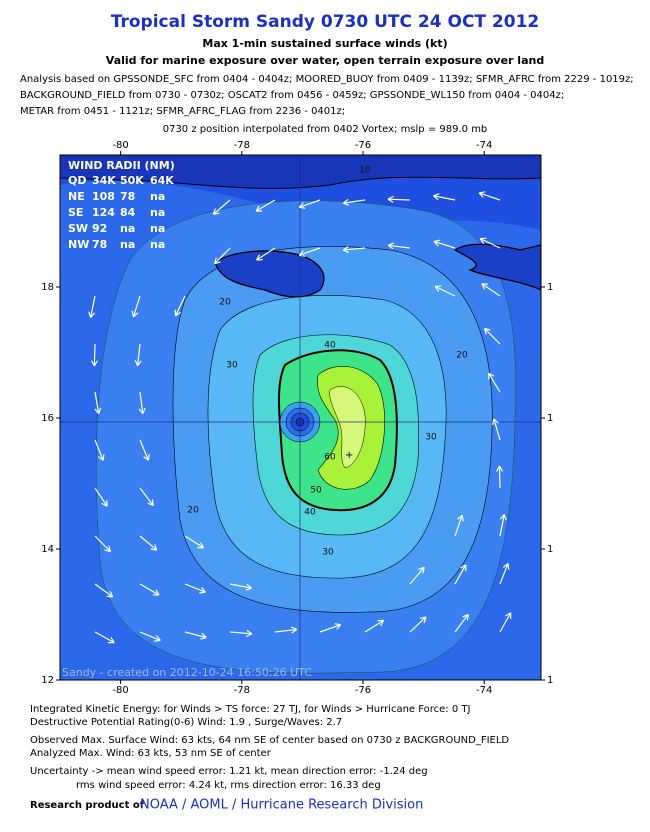 The height and width of the screenshot is (832, 650). Describe the element at coordinates (77, 180) in the screenshot. I see `radii-header: QD` at that location.